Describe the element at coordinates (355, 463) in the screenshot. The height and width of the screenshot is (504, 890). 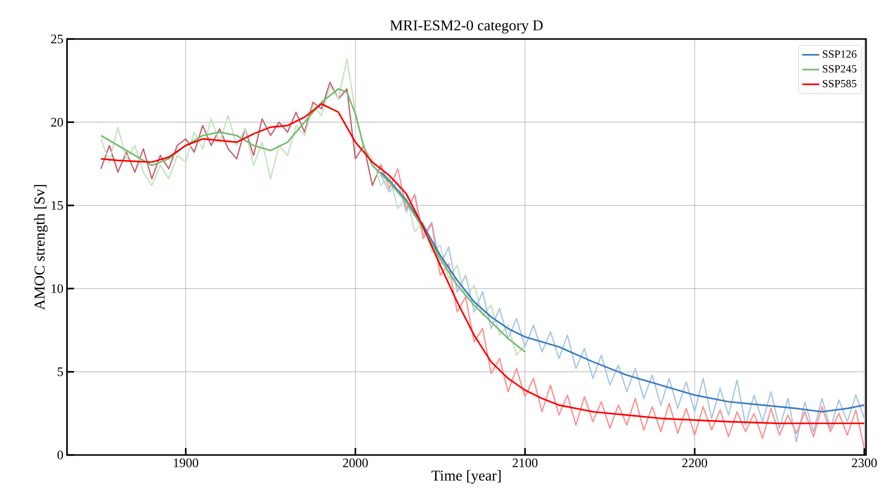
I see `x-tick-label: 2000` at that location.